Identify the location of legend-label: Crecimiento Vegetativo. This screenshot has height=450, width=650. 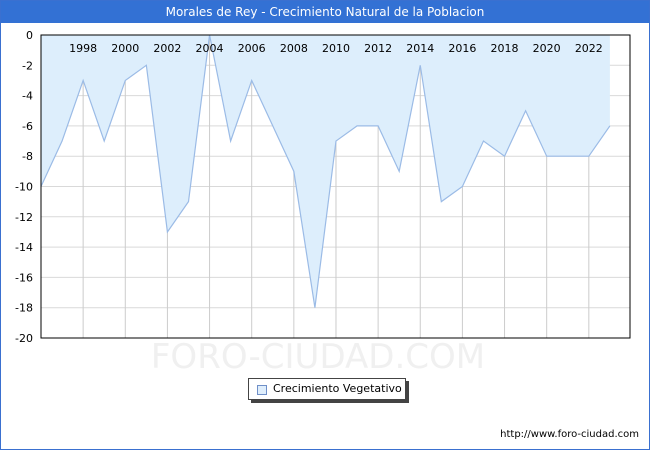
(337, 388).